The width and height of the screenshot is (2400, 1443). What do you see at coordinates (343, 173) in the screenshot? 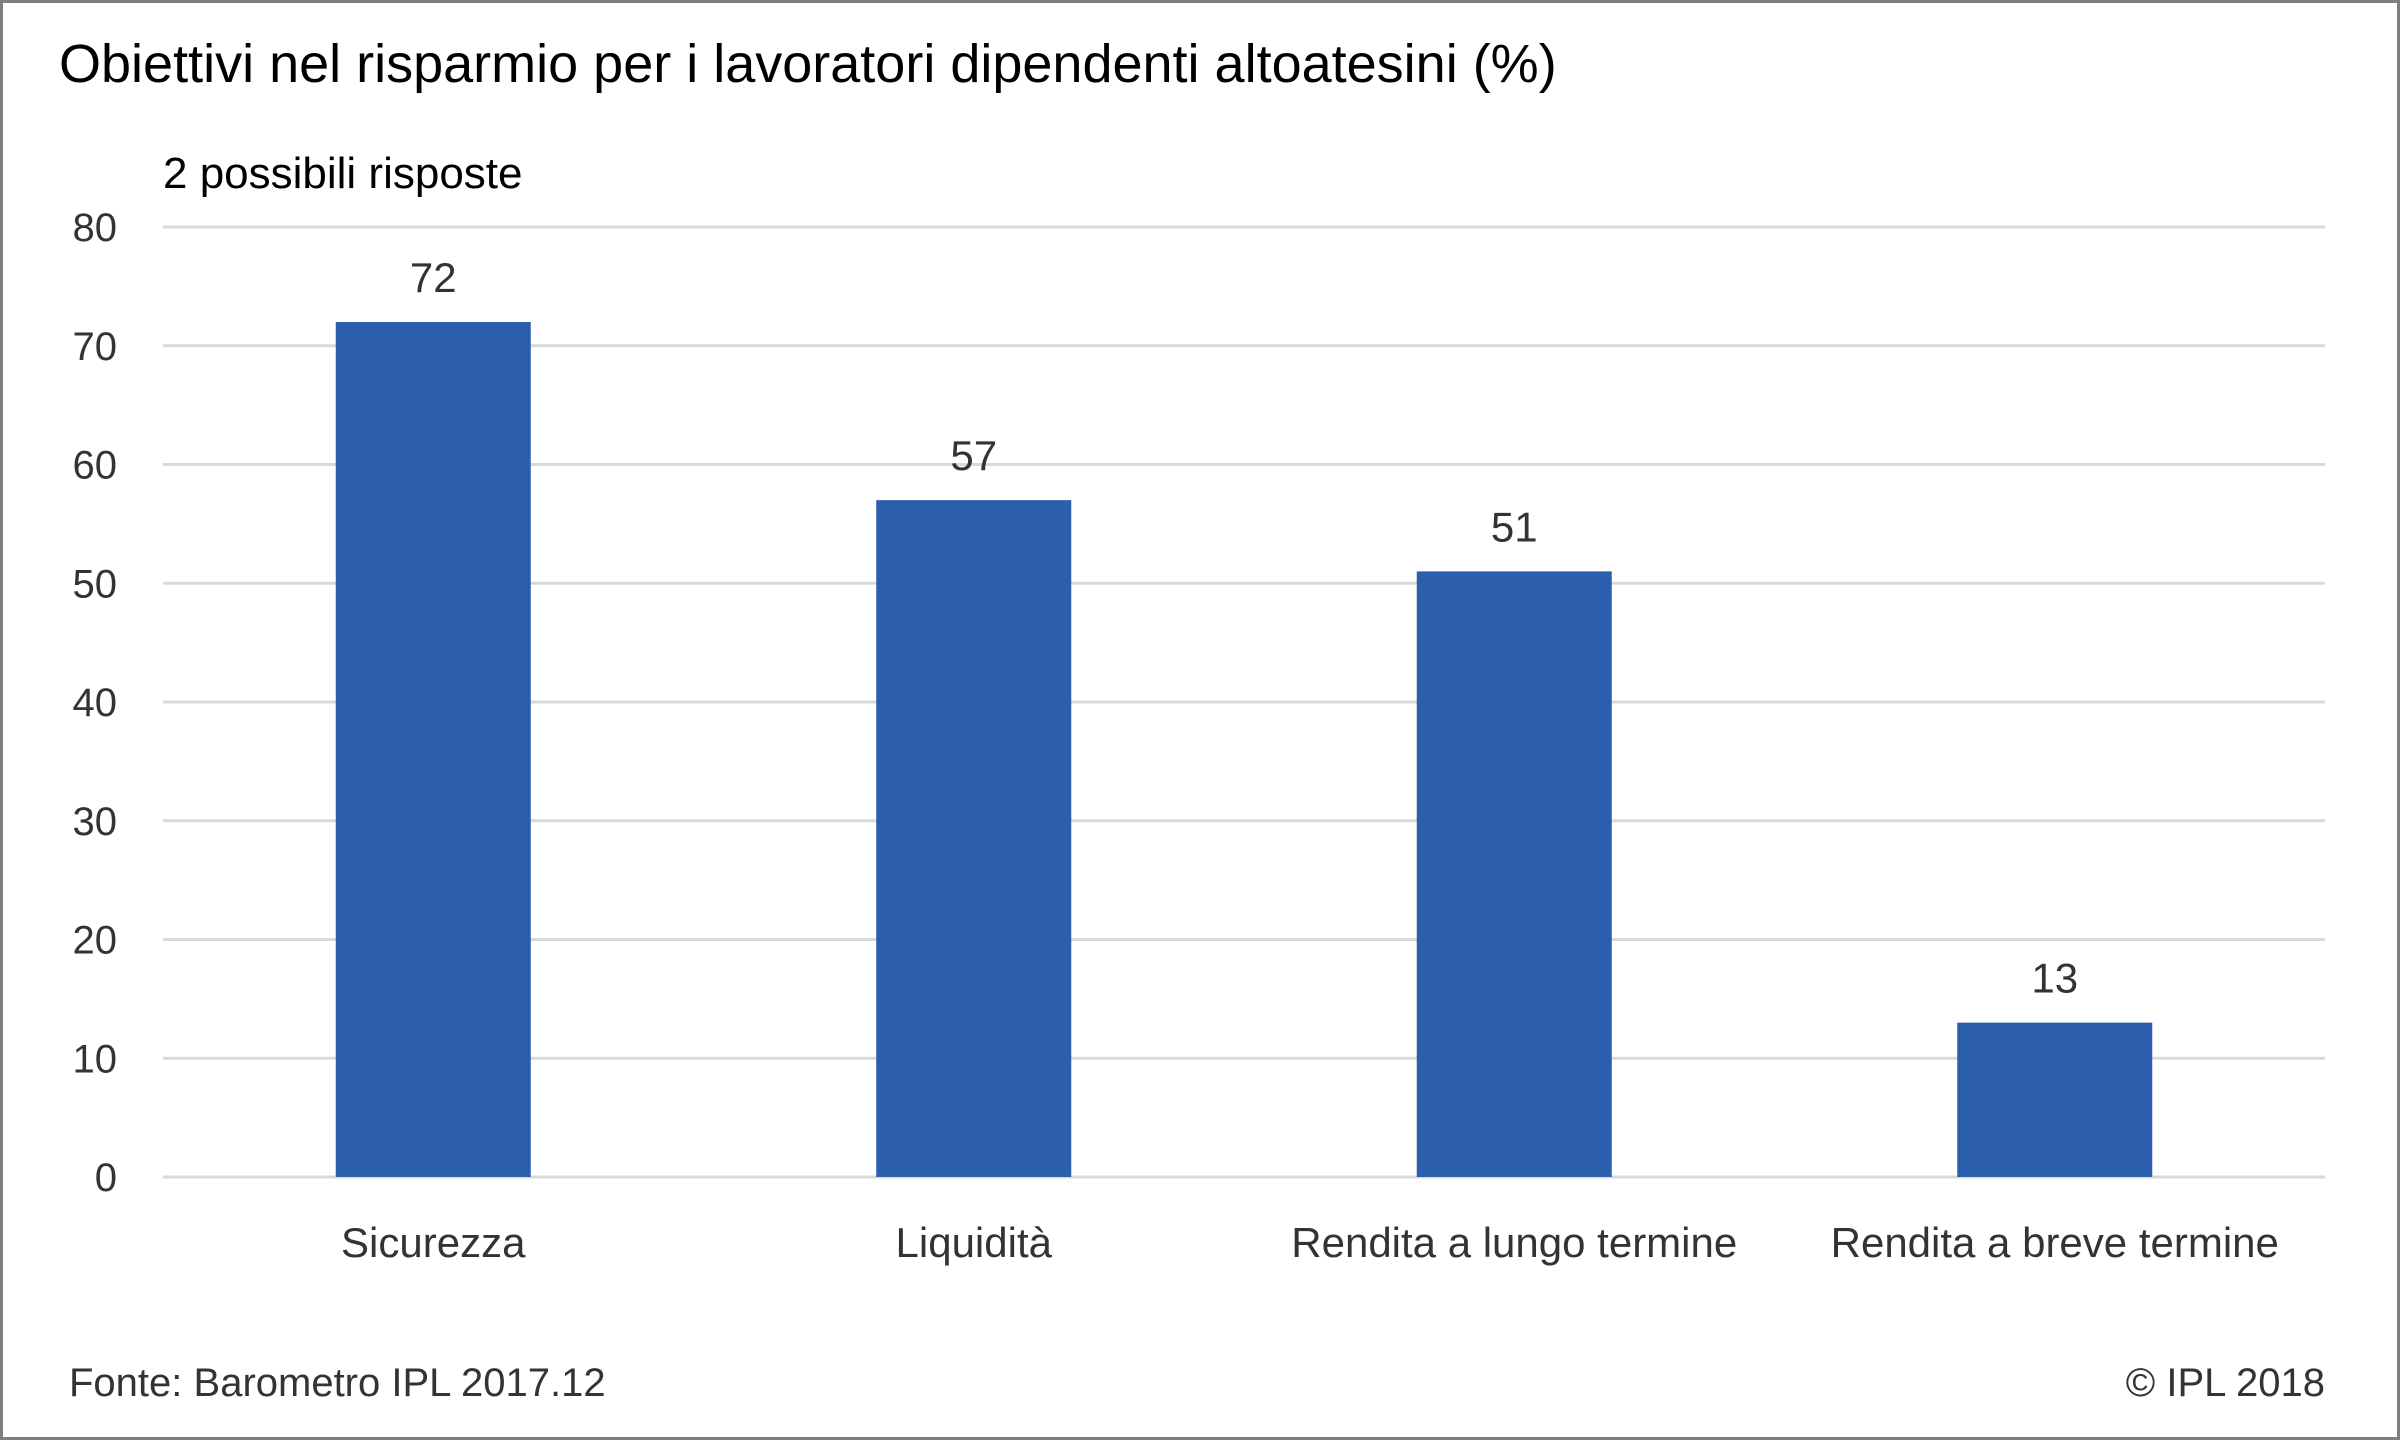
I see `chart-subtitle: 2 possibili risposte` at bounding box center [343, 173].